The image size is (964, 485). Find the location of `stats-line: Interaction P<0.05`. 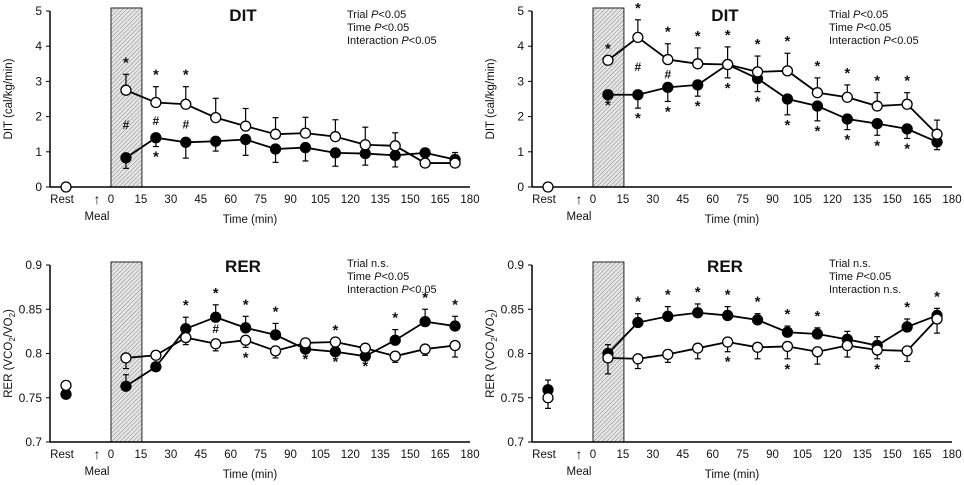

stats-line: Interaction P<0.05 is located at coordinates (874, 41).